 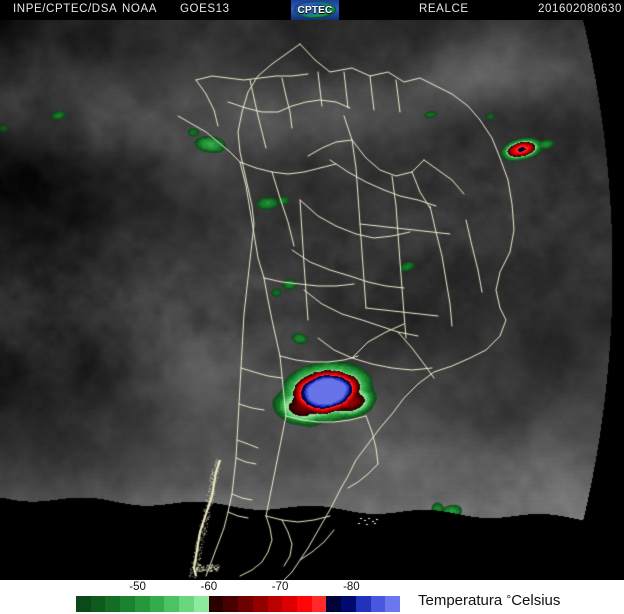 What do you see at coordinates (580, 9) in the screenshot?
I see `header-timestamp: 201602080630` at bounding box center [580, 9].